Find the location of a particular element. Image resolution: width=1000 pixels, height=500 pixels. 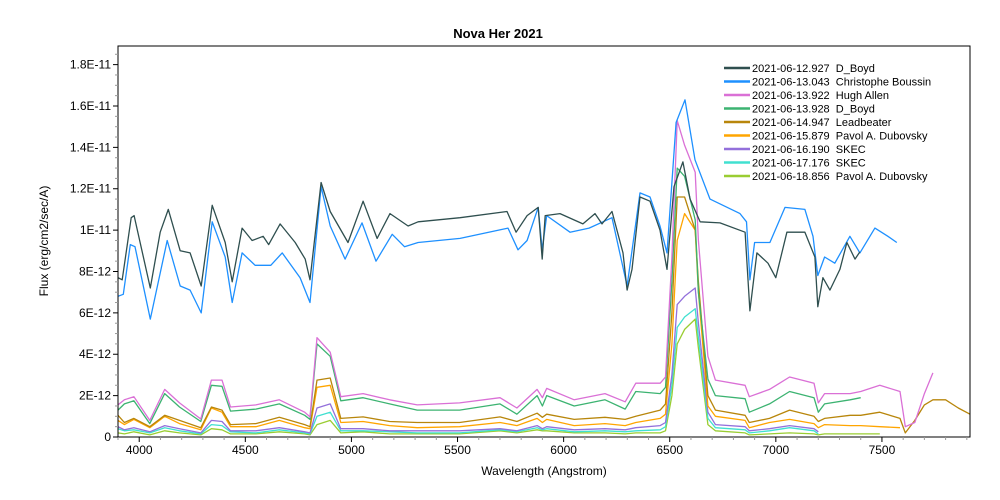

x-tick-label: 6500 is located at coordinates (669, 450).